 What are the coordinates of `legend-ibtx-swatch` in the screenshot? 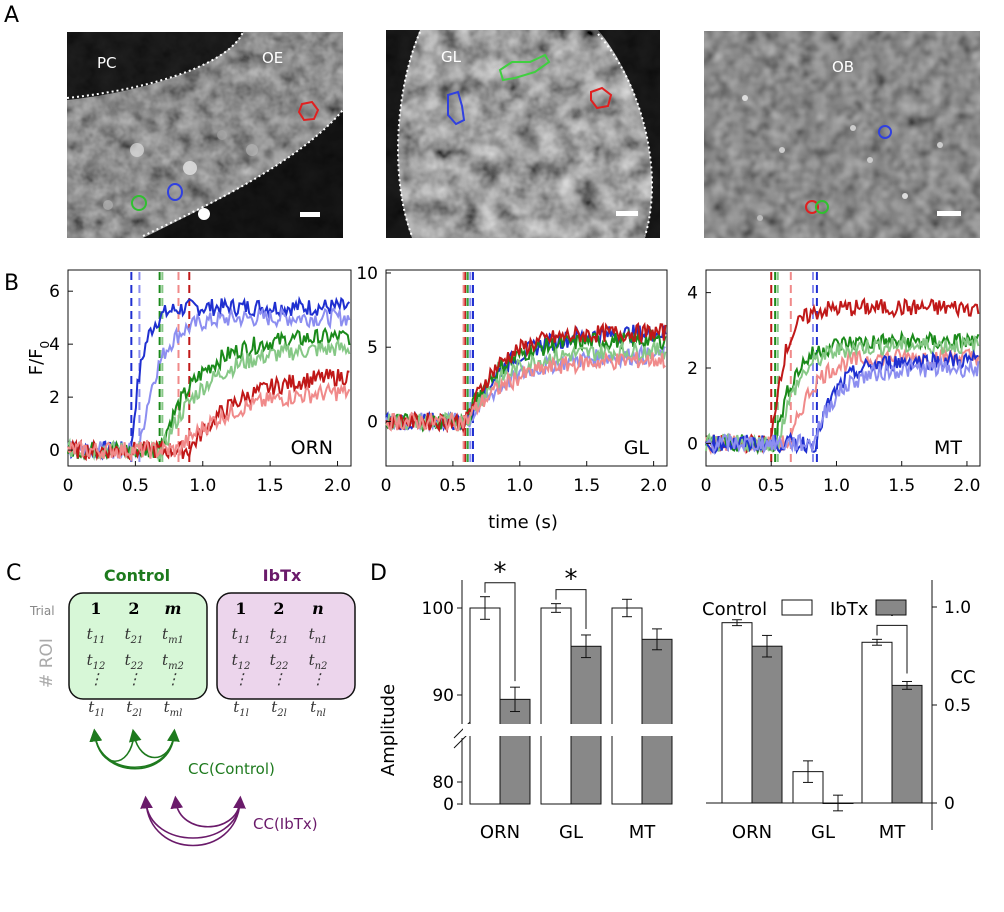 It's located at (891, 607).